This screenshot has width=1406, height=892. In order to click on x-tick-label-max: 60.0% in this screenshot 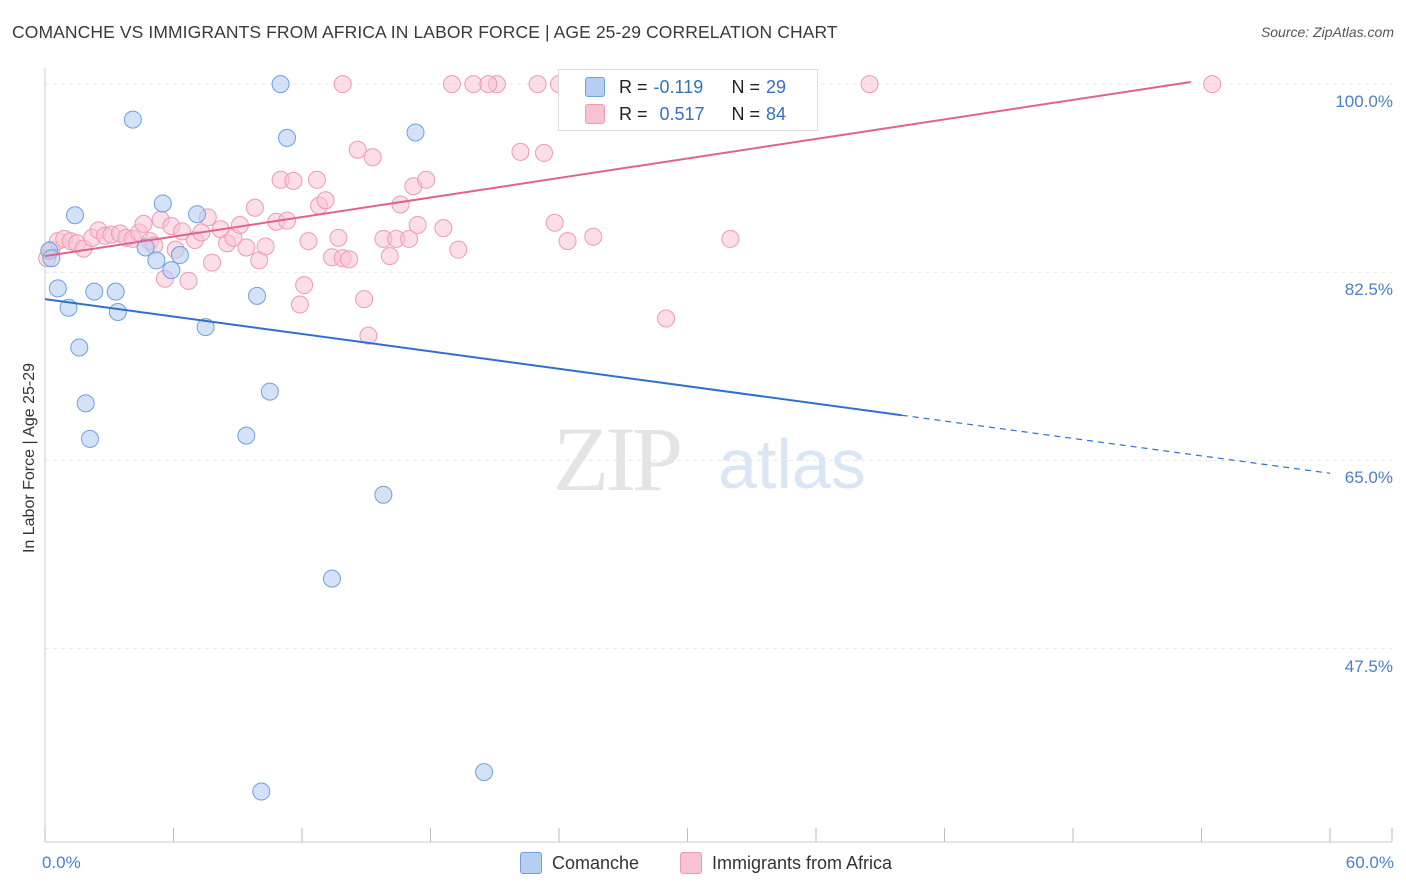, I will do `click(1369, 862)`.